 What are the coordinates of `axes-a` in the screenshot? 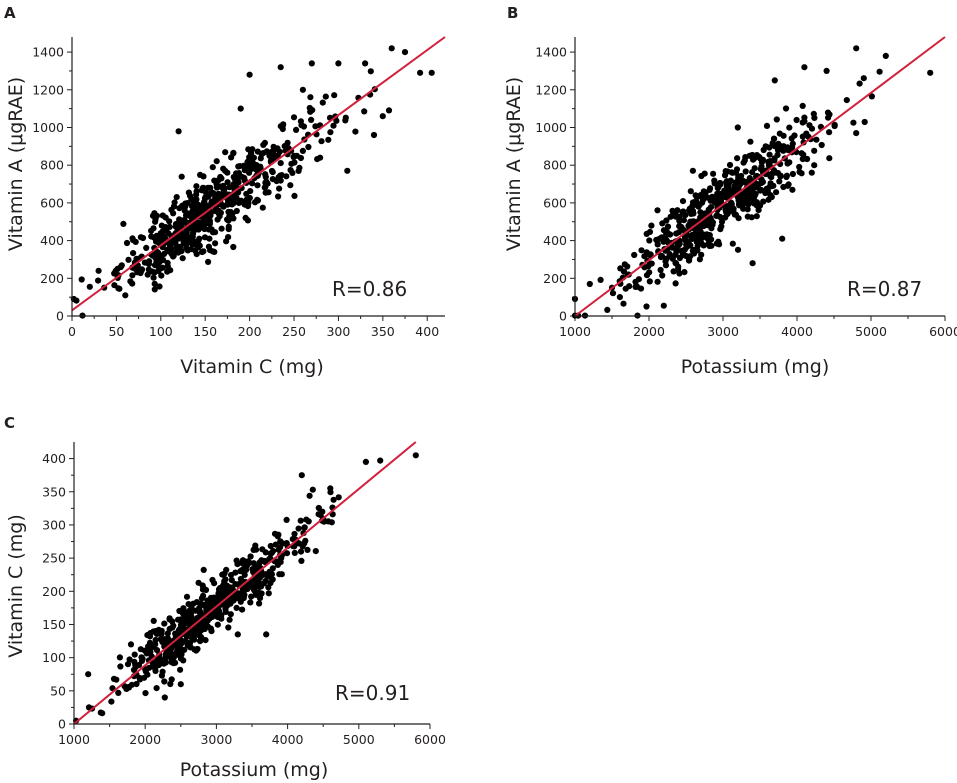 It's located at (258, 177).